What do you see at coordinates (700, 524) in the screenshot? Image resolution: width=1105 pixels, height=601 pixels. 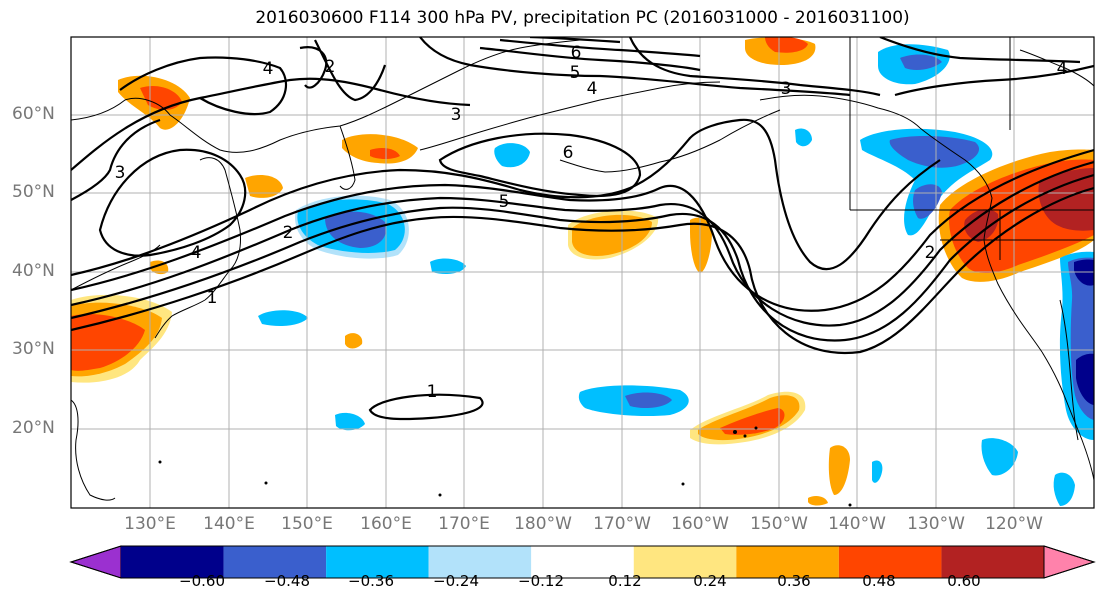 I see `lon-label: 160°W` at bounding box center [700, 524].